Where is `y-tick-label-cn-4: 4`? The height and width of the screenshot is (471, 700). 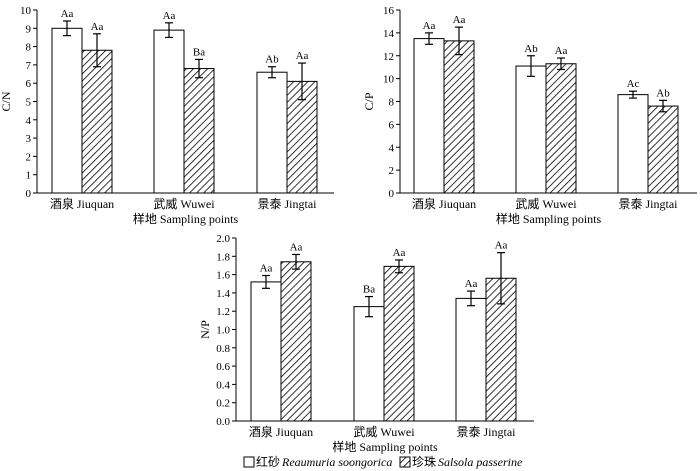
y-tick-label-cn-4: 4 is located at coordinates (29, 121).